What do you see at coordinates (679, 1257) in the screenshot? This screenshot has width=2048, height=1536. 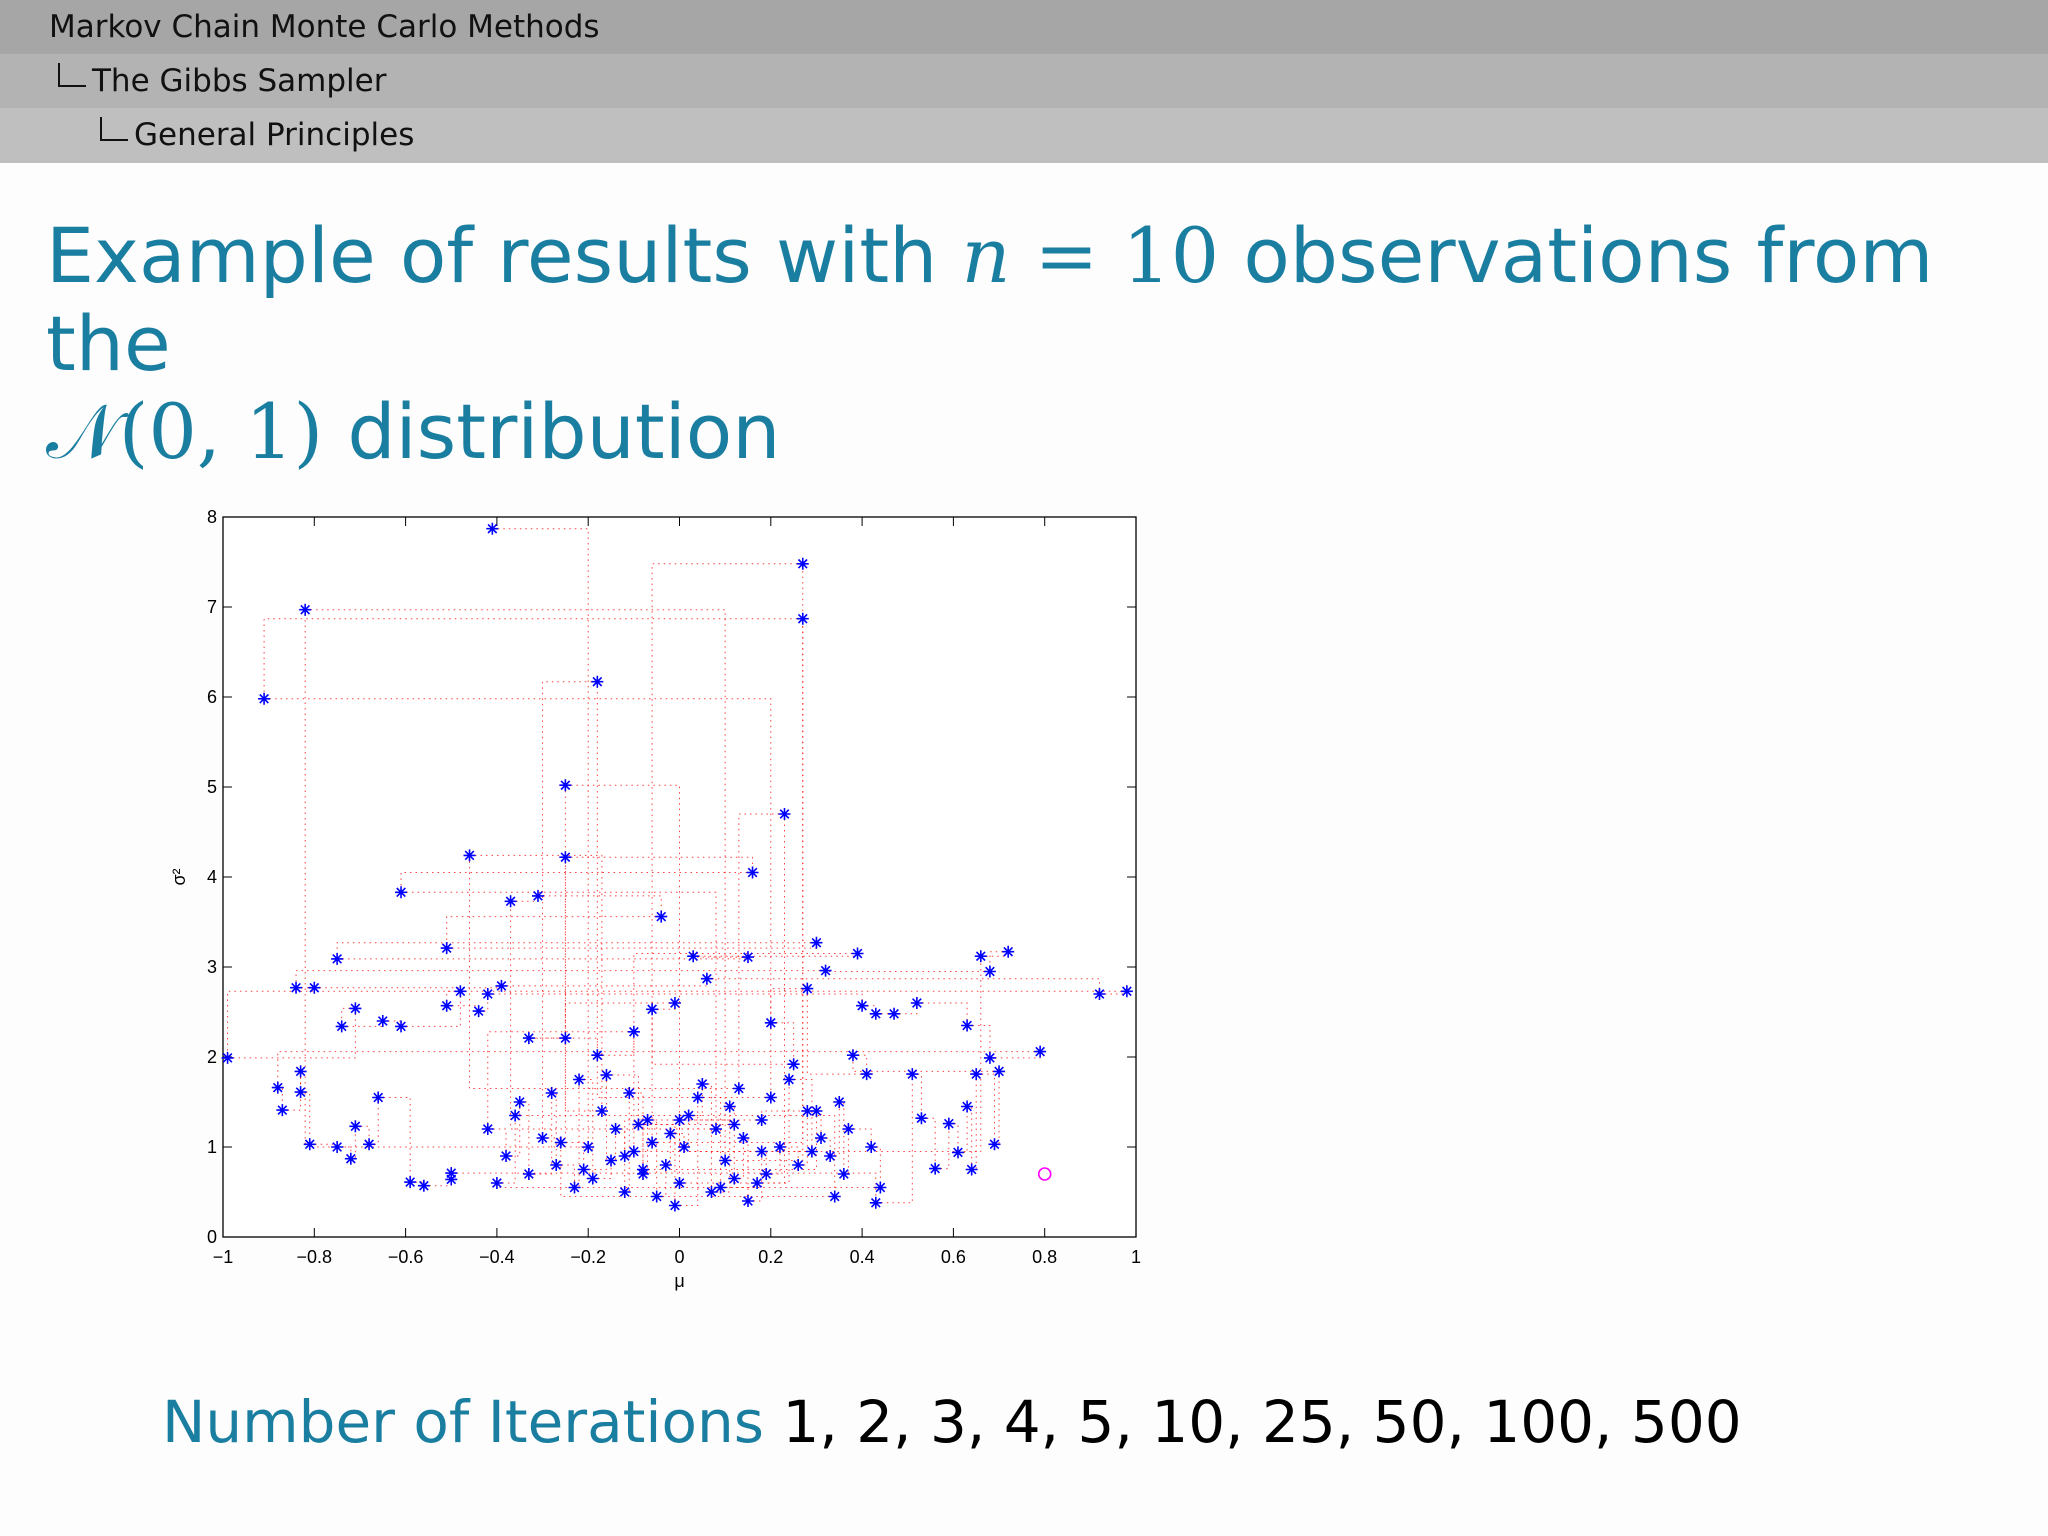 I see `x-tick-label: 0` at bounding box center [679, 1257].